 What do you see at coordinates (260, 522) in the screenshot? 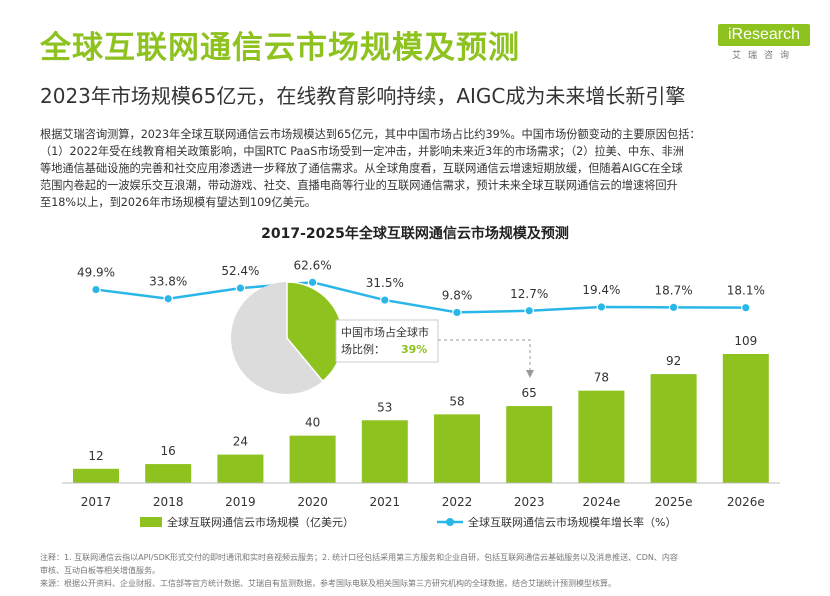
I see `legend-bar-label: 全球互联网通信云市场规模（亿美元）` at bounding box center [260, 522].